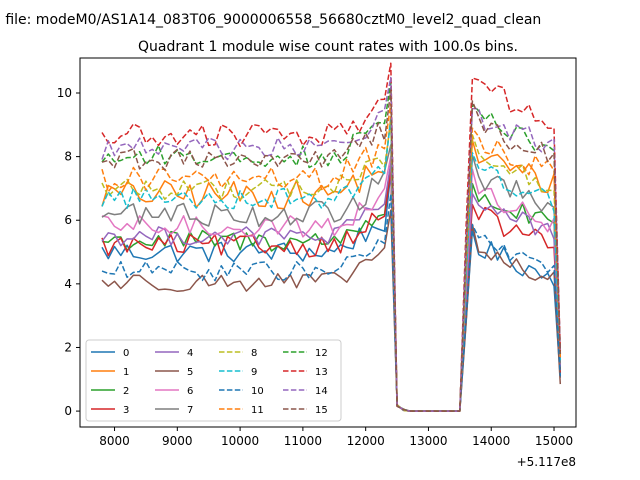 The width and height of the screenshot is (640, 480). What do you see at coordinates (114, 441) in the screenshot?
I see `x-tick-label: 8000` at bounding box center [114, 441].